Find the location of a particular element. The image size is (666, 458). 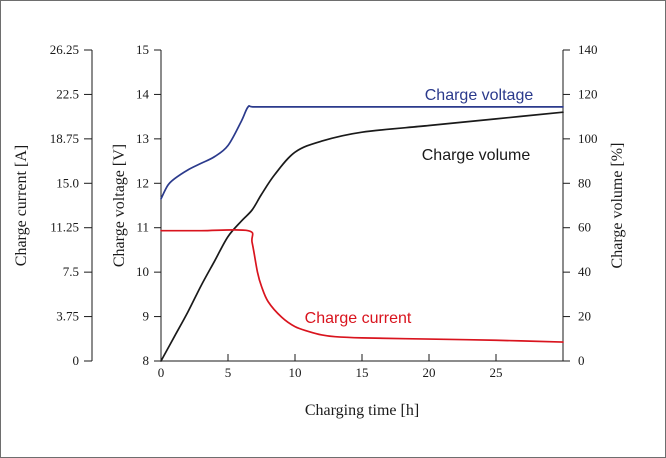

voltage-tick-label: 8 is located at coordinates (146, 360).